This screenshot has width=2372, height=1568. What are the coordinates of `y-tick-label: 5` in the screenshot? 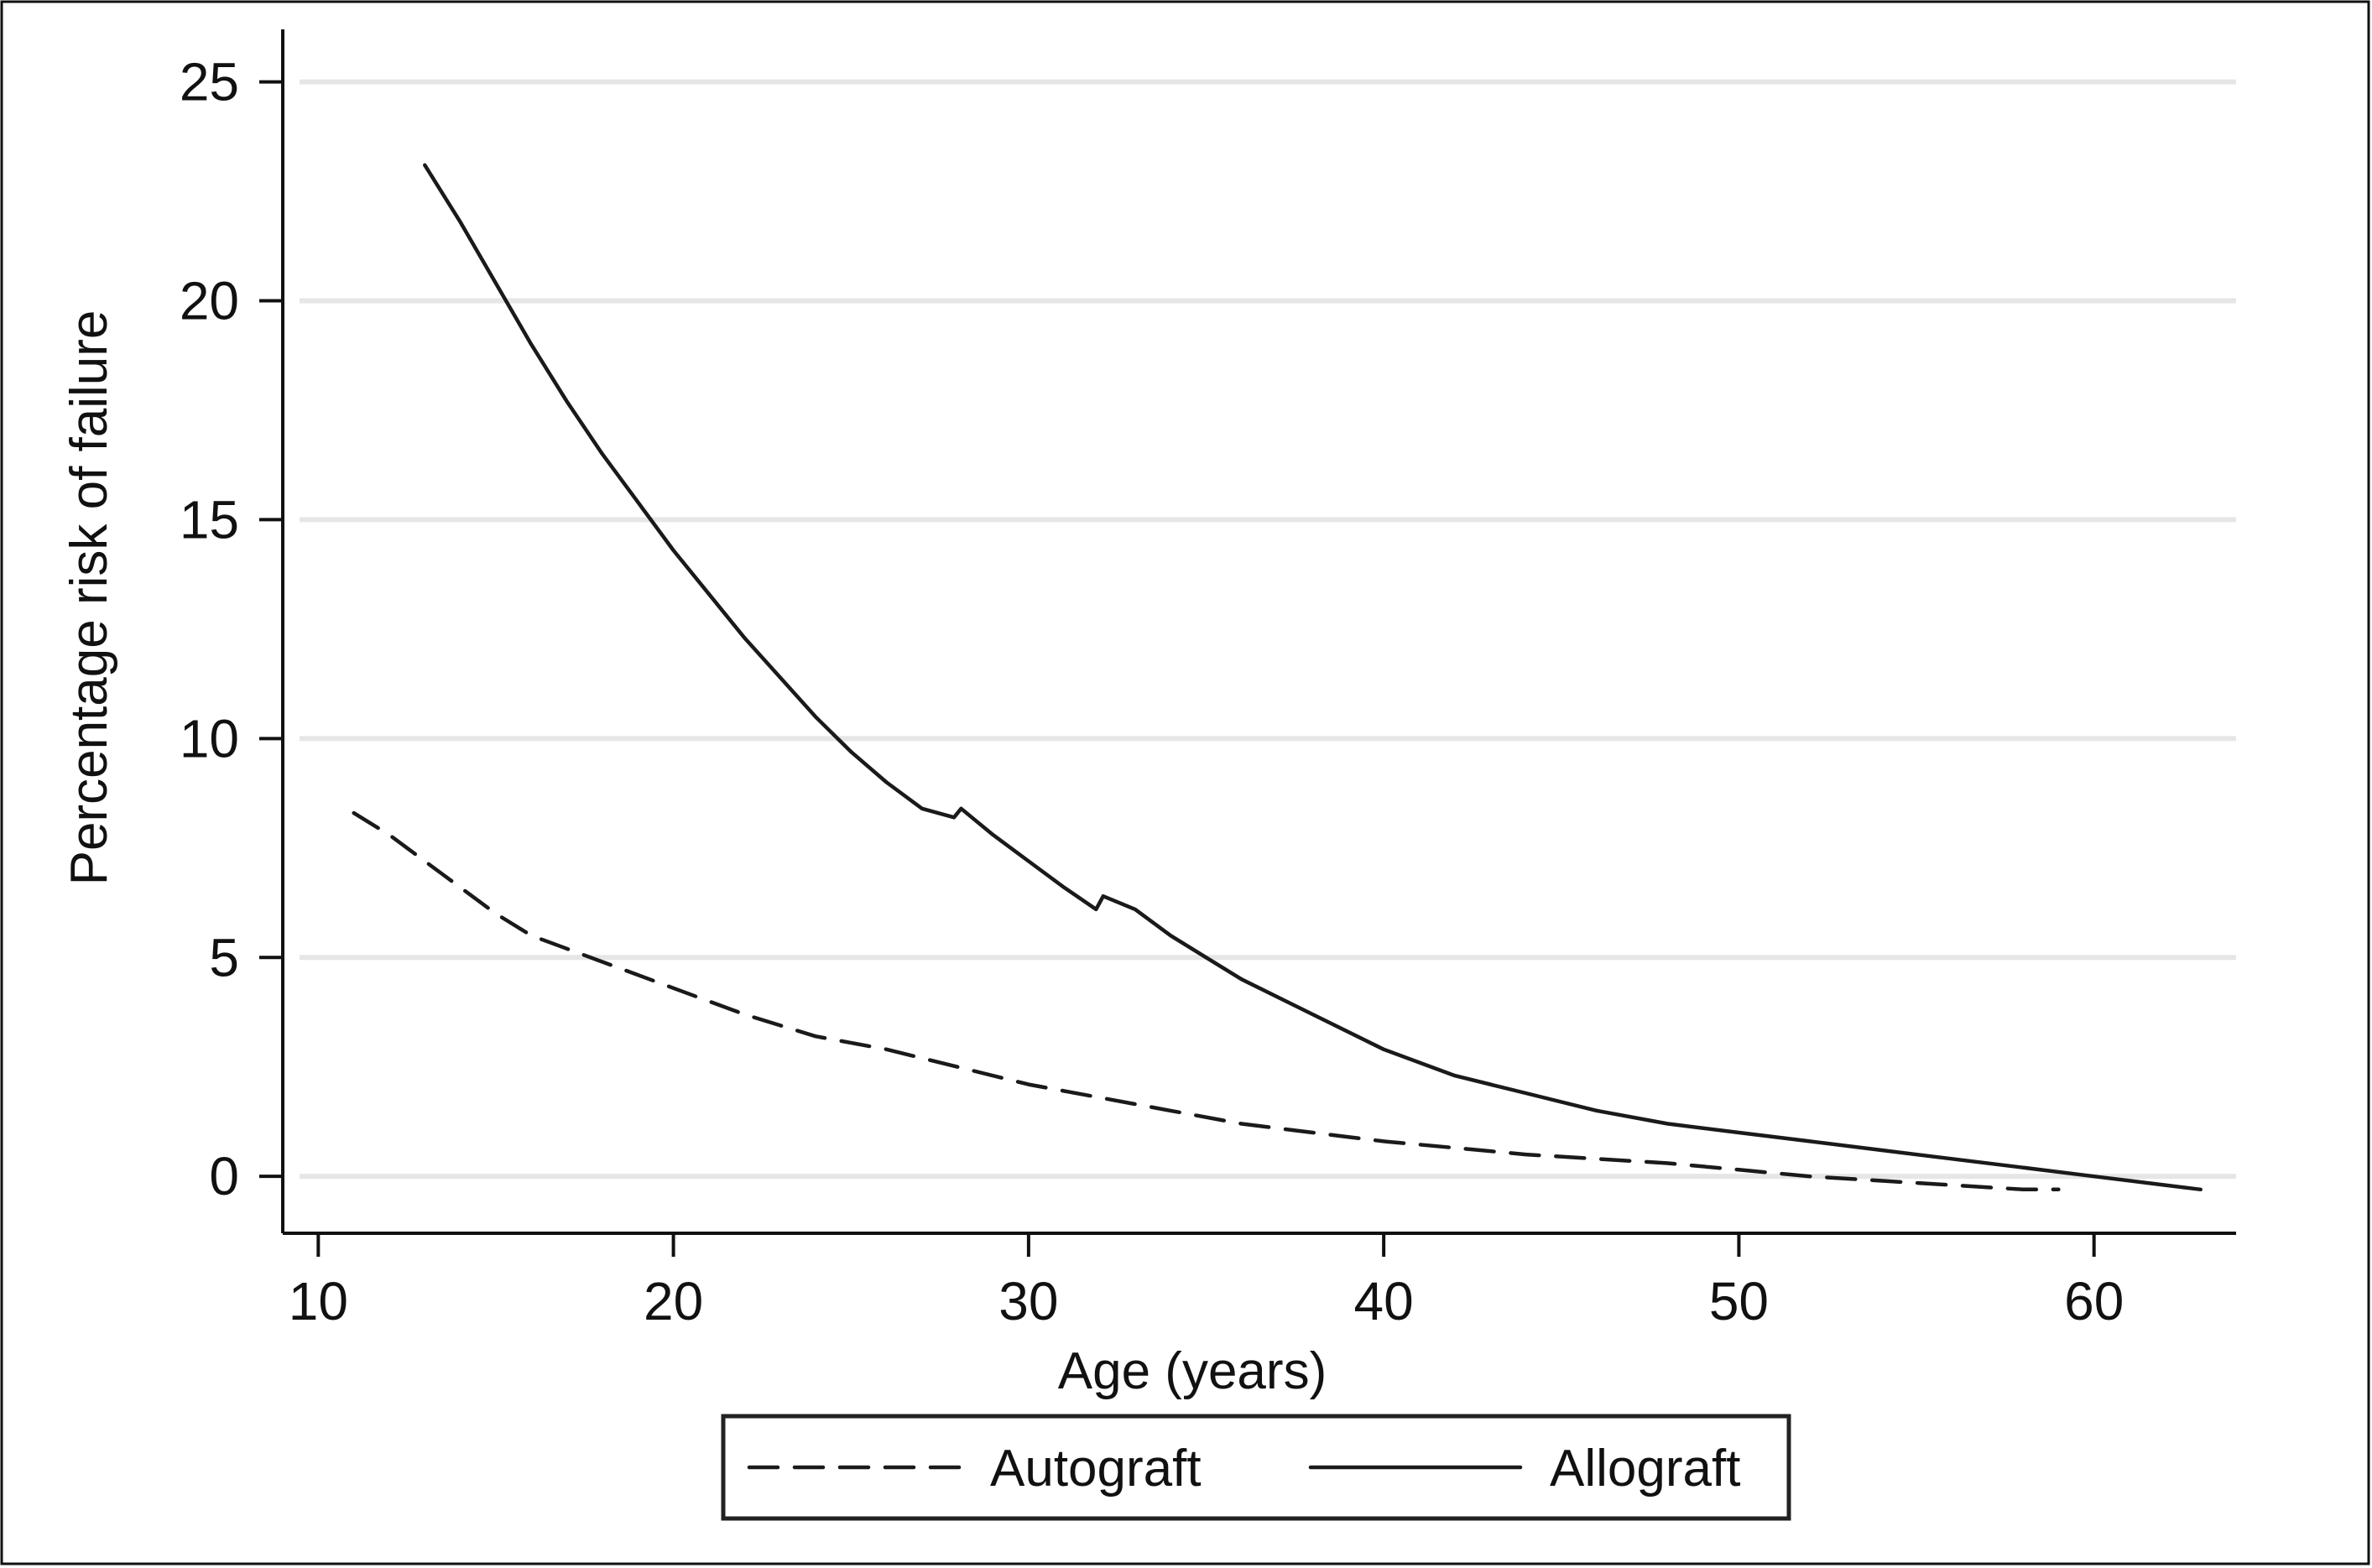 It's located at (224, 957).